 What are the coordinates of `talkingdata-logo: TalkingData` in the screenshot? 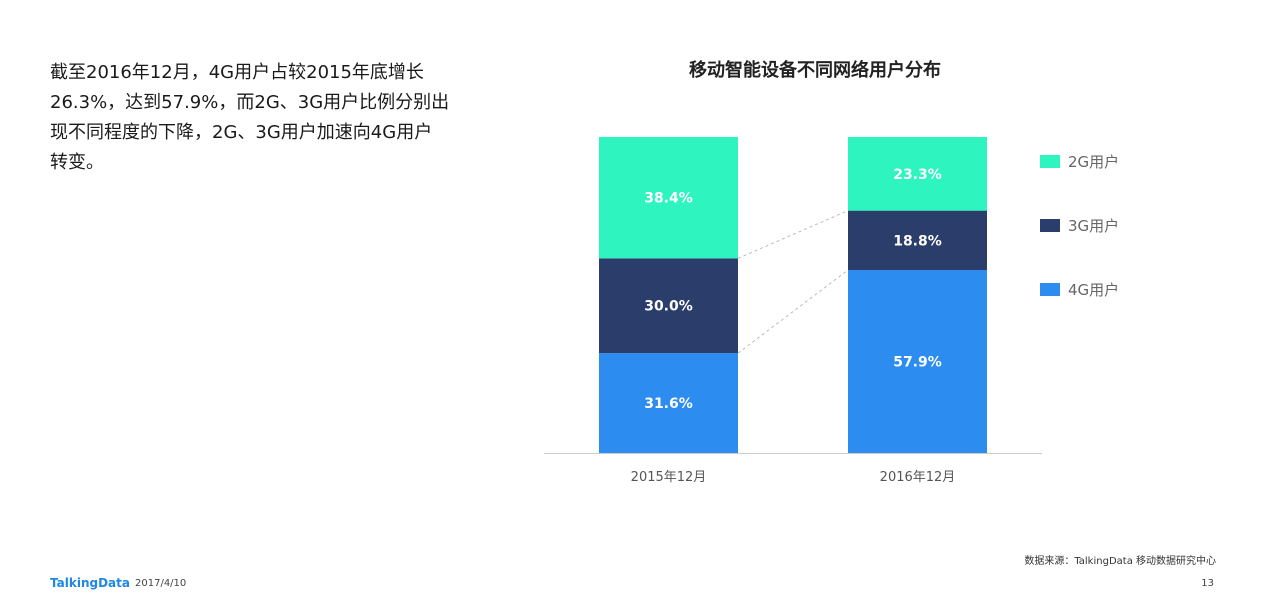 It's located at (90, 583).